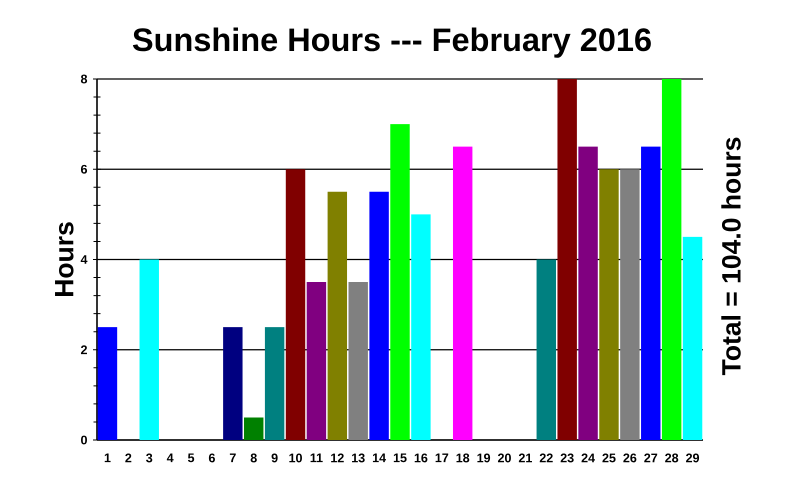  What do you see at coordinates (400, 458) in the screenshot?
I see `x-tick-label: 15` at bounding box center [400, 458].